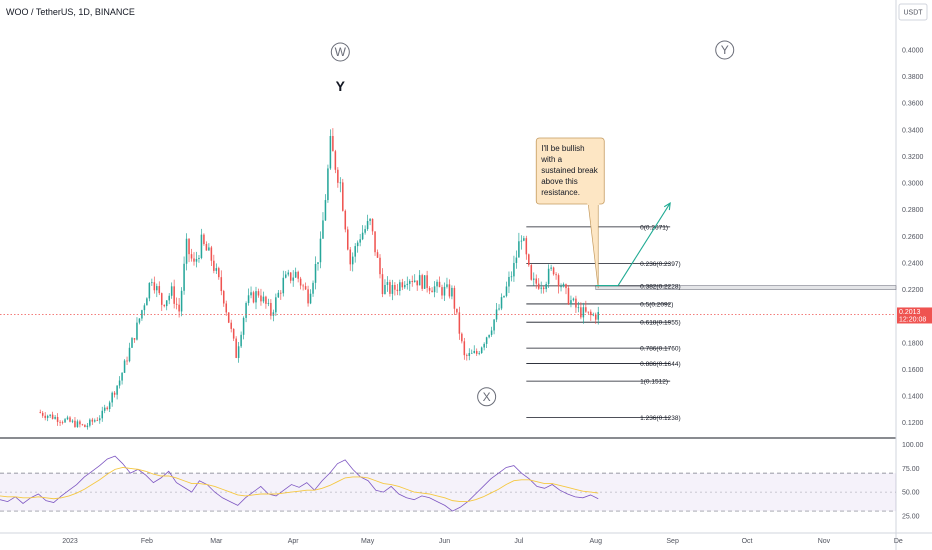 The image size is (932, 550). I want to click on wave-label: W, so click(341, 52).